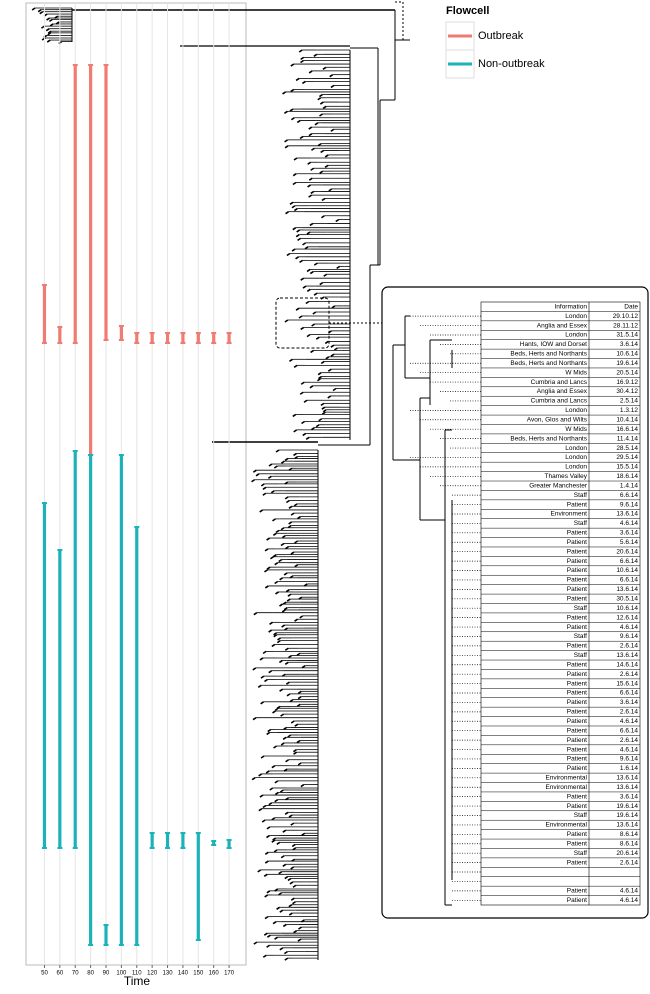 The height and width of the screenshot is (994, 650). Describe the element at coordinates (548, 363) in the screenshot. I see `info-cell: Beds, Herts and Northants` at that location.